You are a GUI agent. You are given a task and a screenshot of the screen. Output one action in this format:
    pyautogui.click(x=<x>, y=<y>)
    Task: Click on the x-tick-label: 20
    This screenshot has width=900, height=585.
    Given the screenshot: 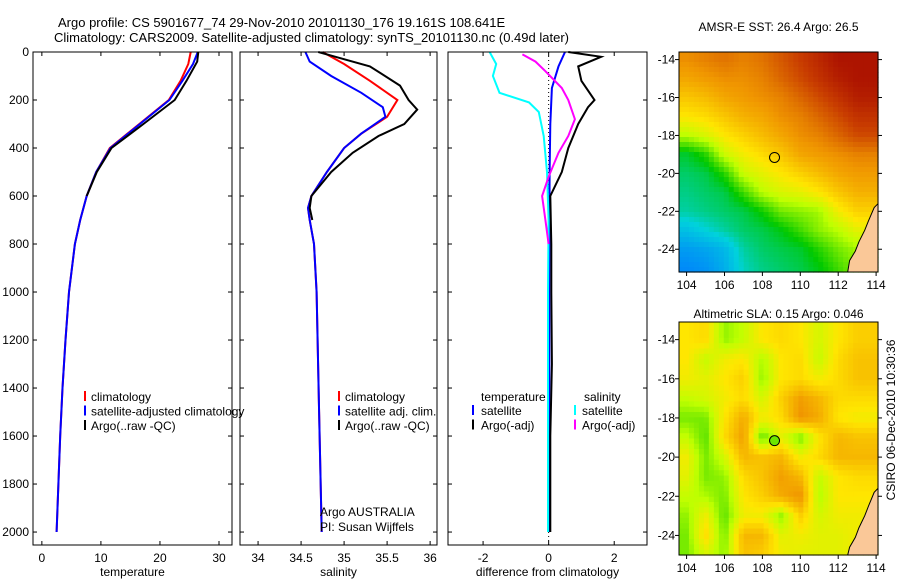 What is the action you would take?
    pyautogui.click(x=160, y=558)
    